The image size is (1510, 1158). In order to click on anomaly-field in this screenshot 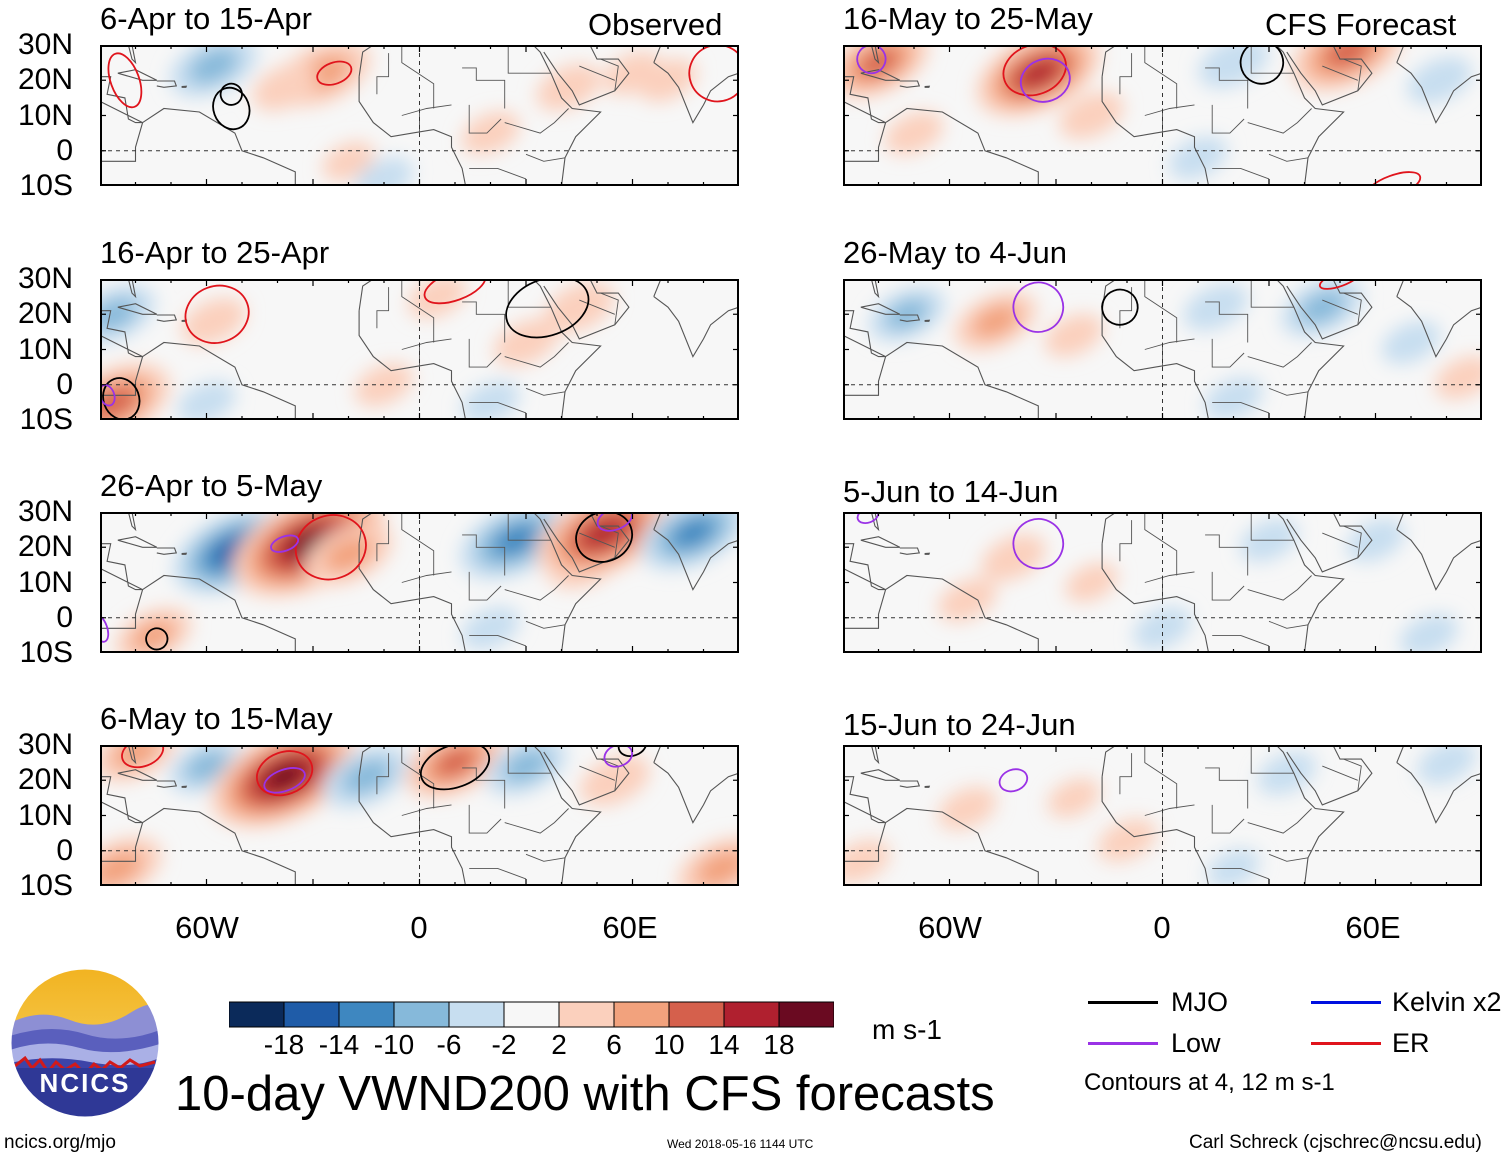, I will do `click(433, 115)`.